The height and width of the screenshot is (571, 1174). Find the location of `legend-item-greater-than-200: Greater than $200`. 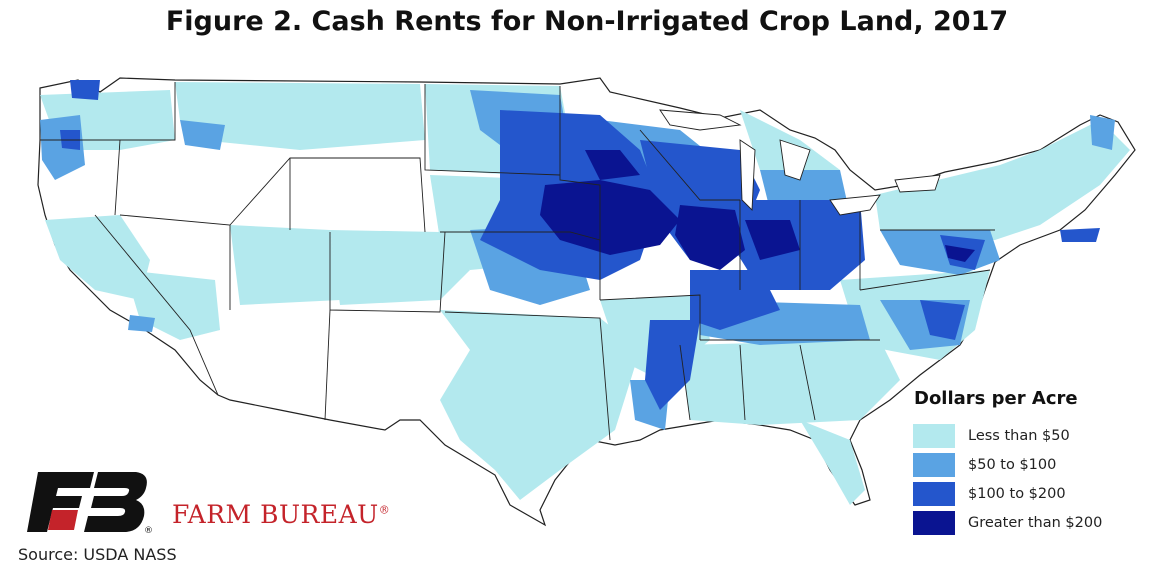

legend-item-greater-than-200: Greater than $200 is located at coordinates (1032, 523).